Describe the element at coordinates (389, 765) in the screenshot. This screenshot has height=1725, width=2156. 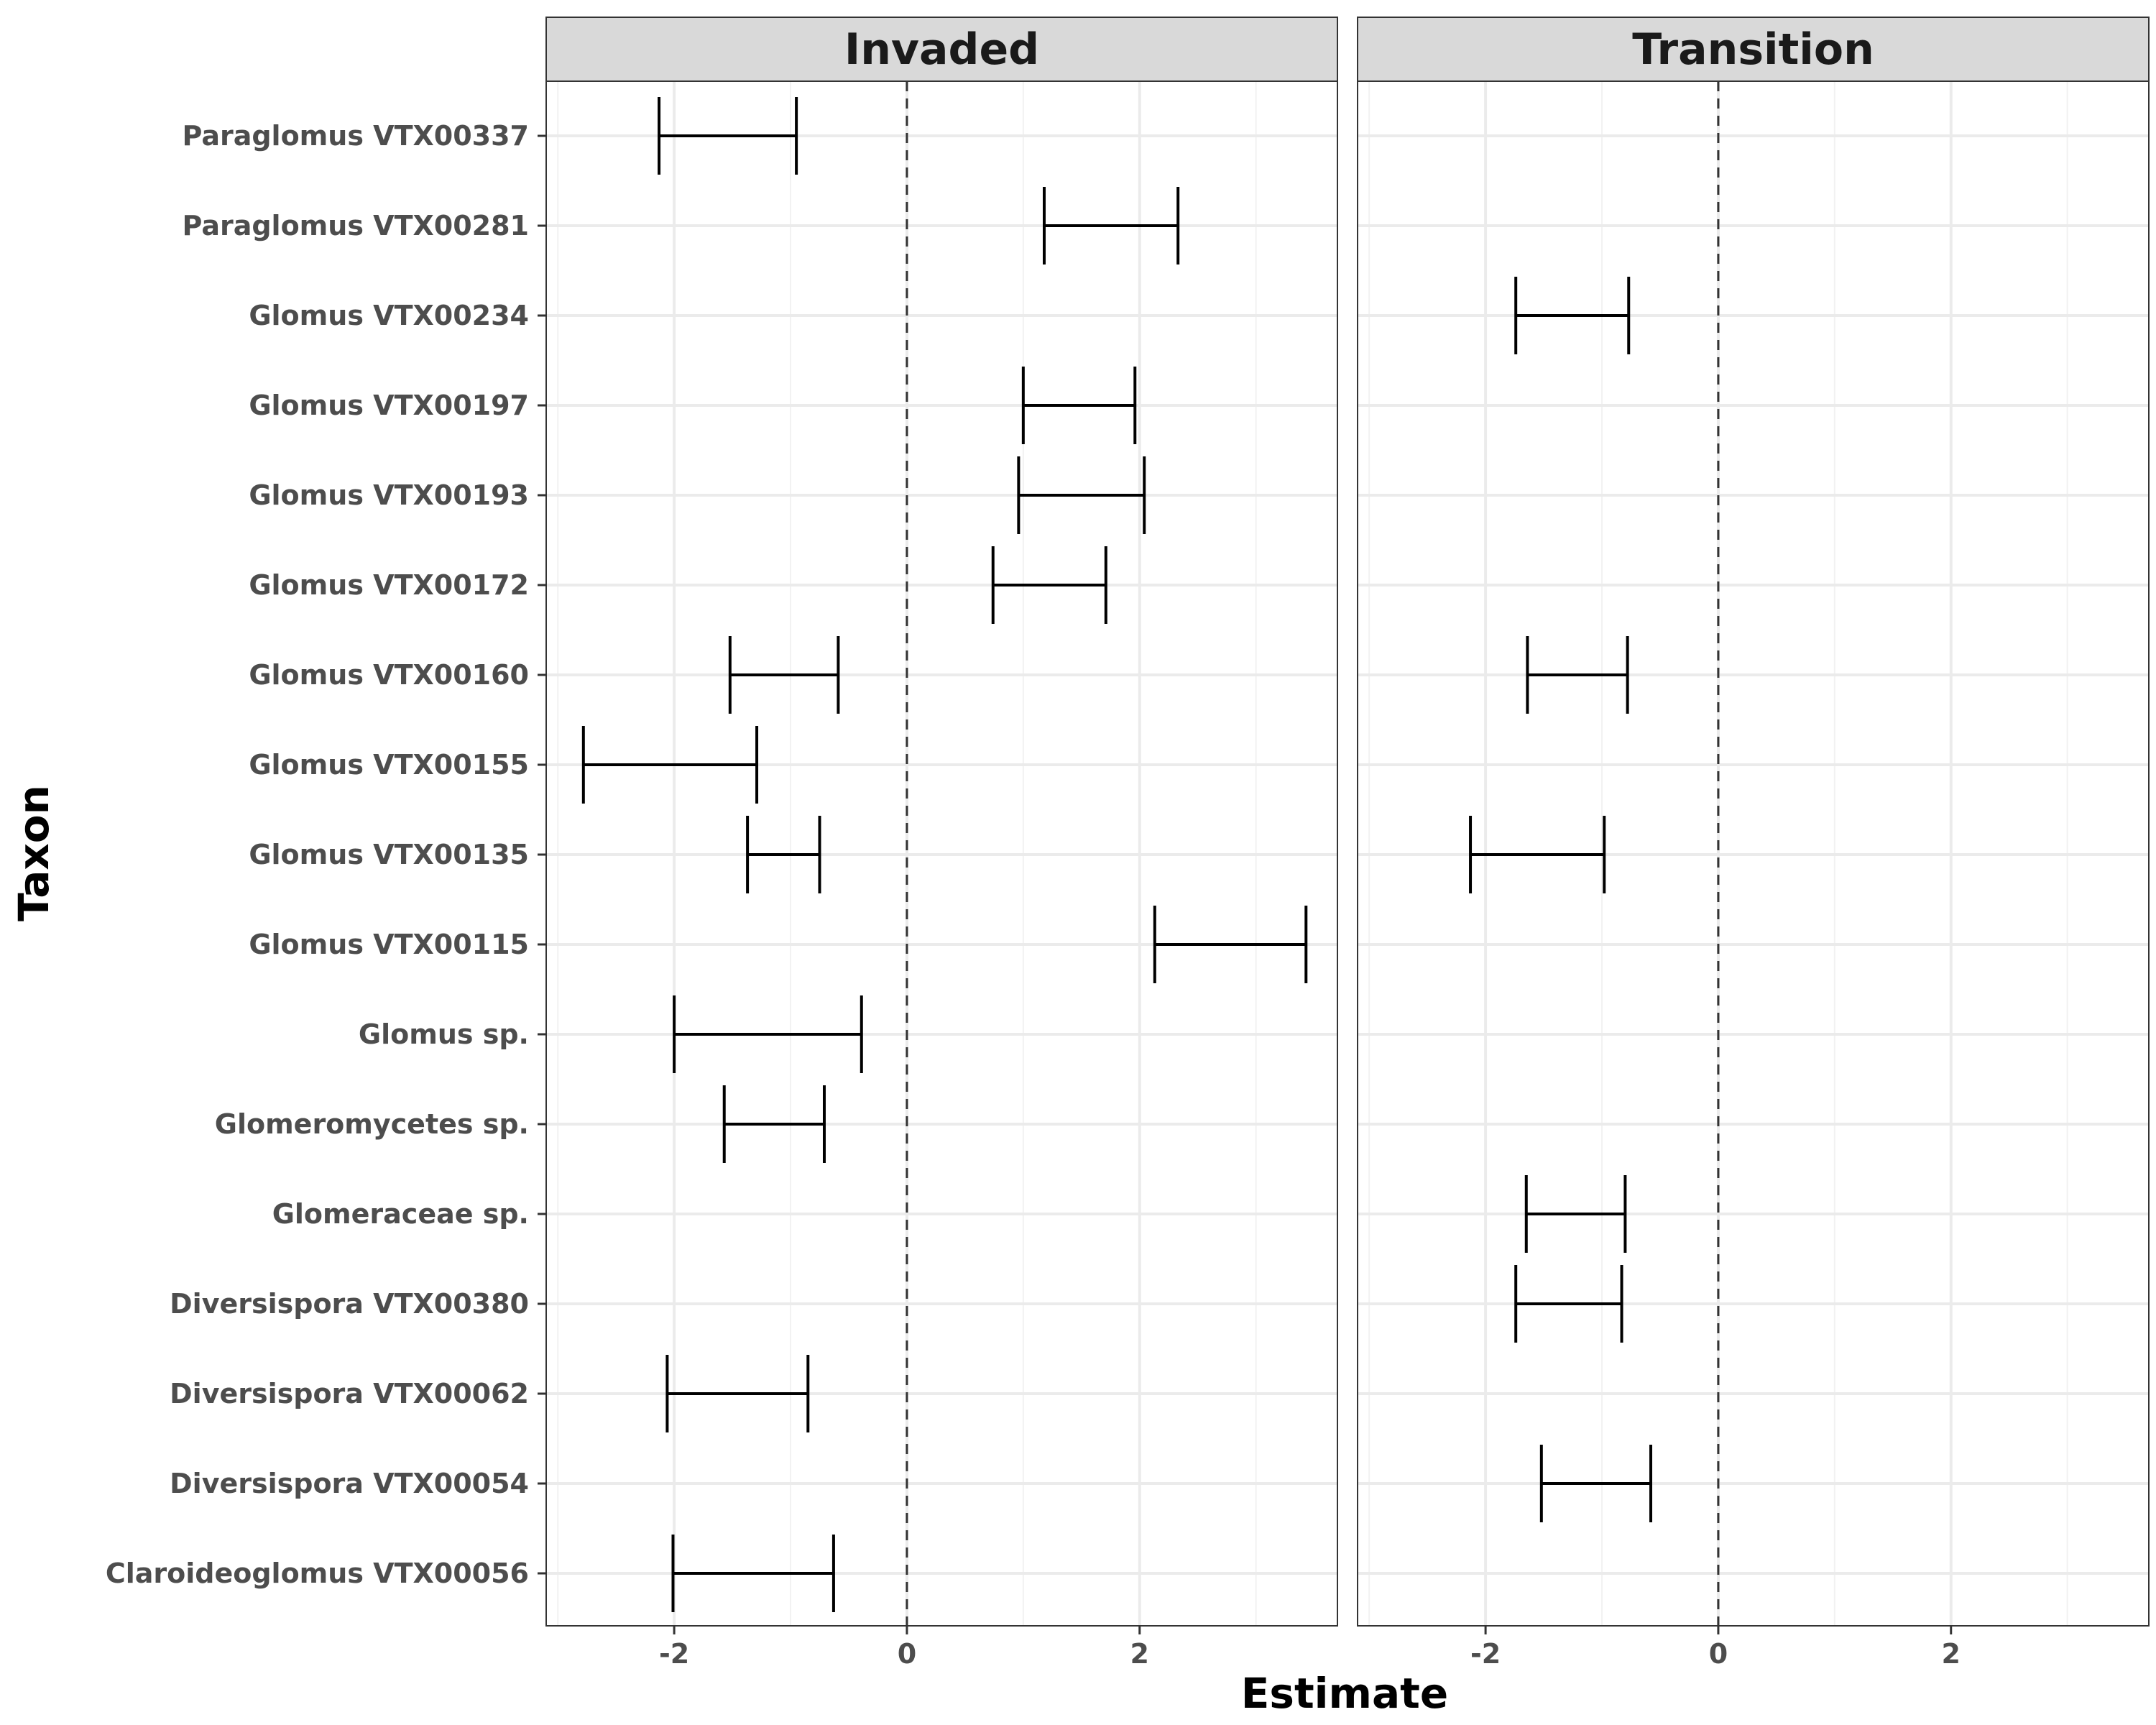
I see `y-tick-label: Glomus VTX00155` at that location.